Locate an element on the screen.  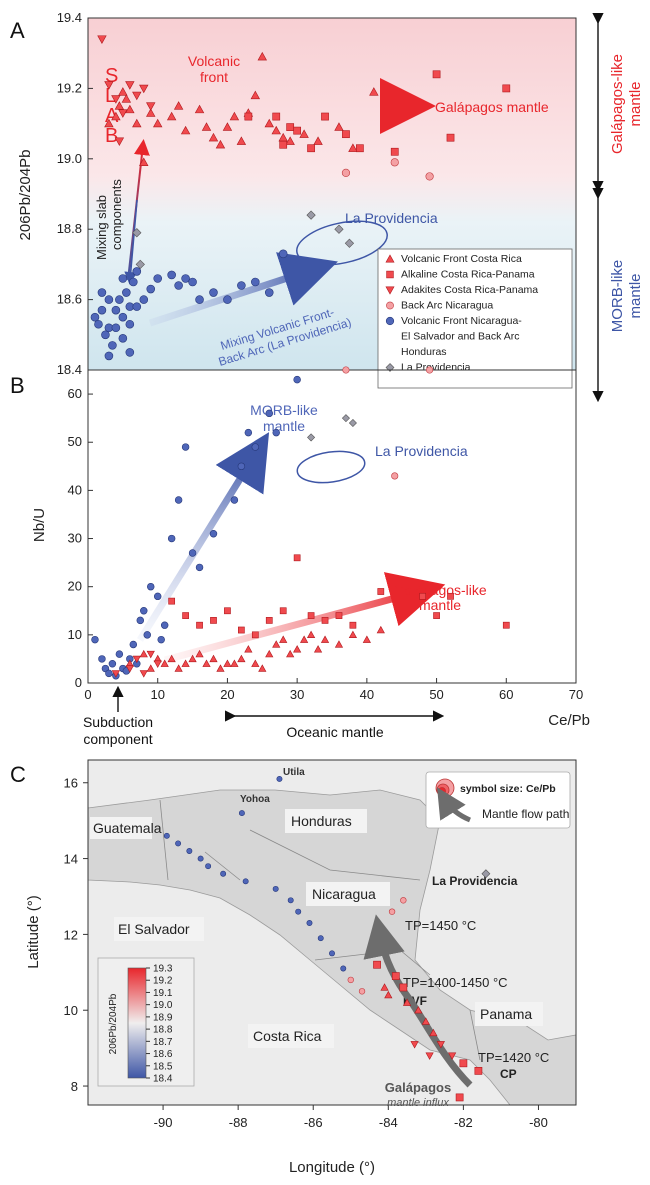
x-tick-label: 30 is located at coordinates (297, 694).